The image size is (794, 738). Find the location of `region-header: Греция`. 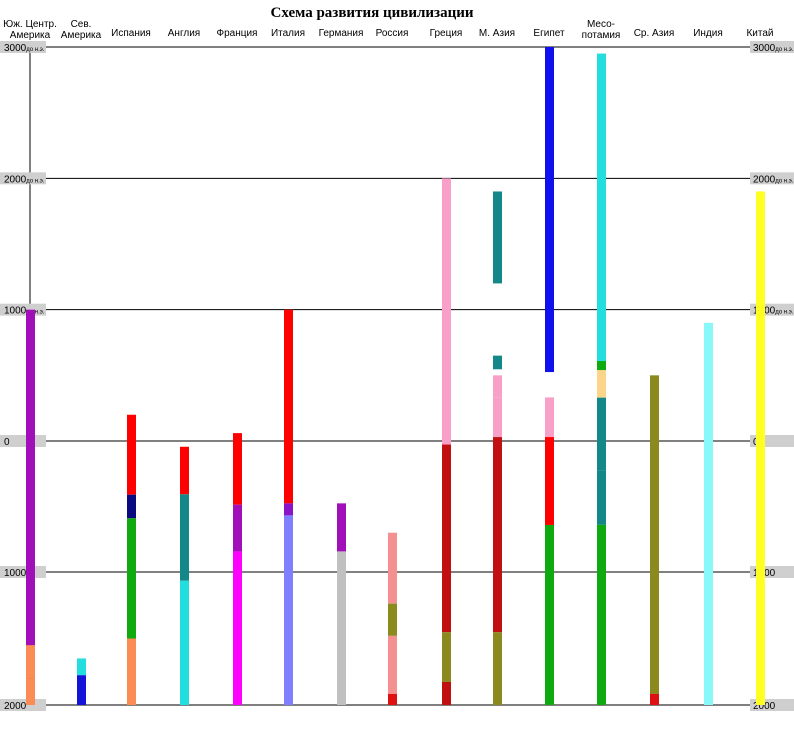

region-header: Греция is located at coordinates (446, 33).